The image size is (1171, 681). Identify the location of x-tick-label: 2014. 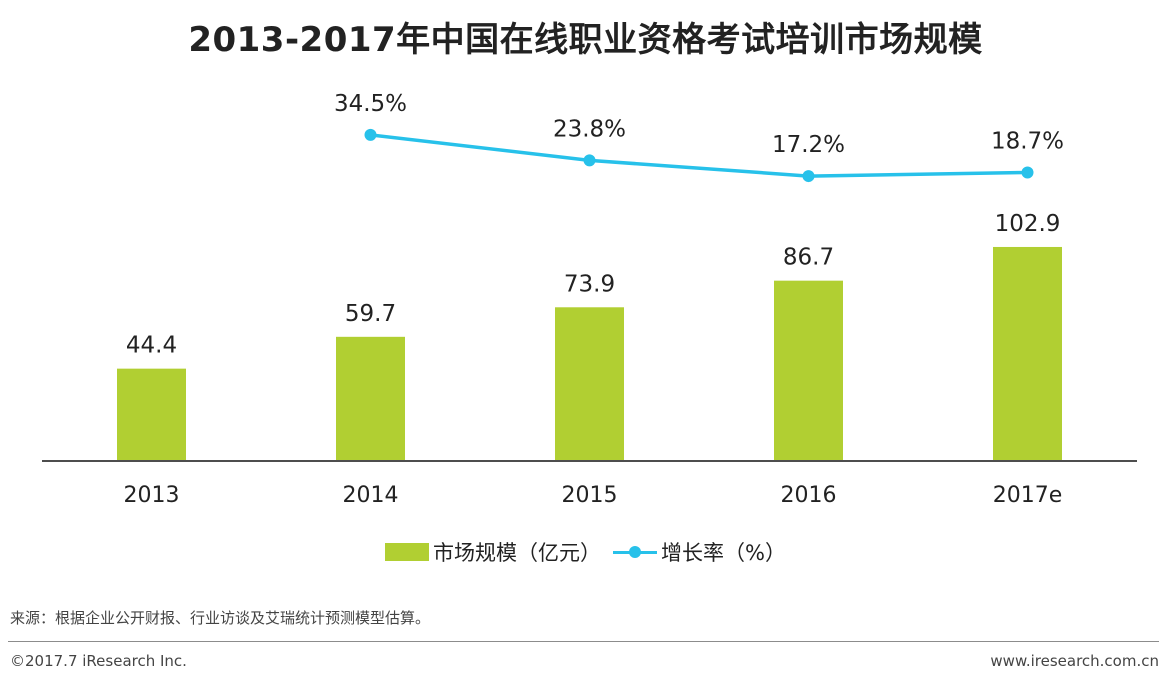
(371, 495).